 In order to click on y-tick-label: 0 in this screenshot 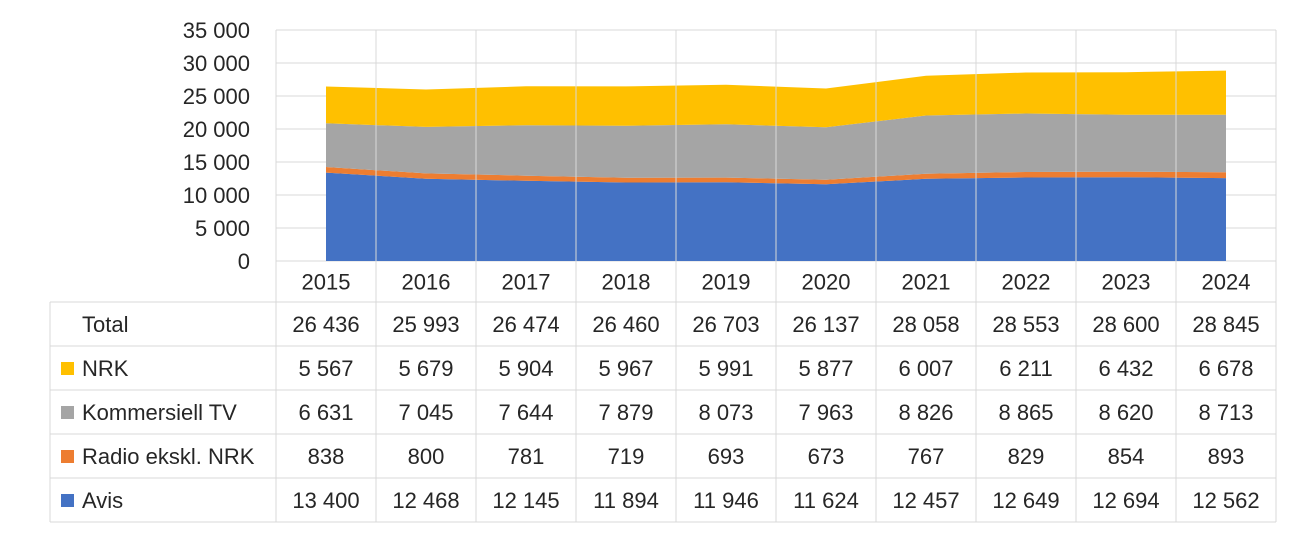, I will do `click(244, 261)`.